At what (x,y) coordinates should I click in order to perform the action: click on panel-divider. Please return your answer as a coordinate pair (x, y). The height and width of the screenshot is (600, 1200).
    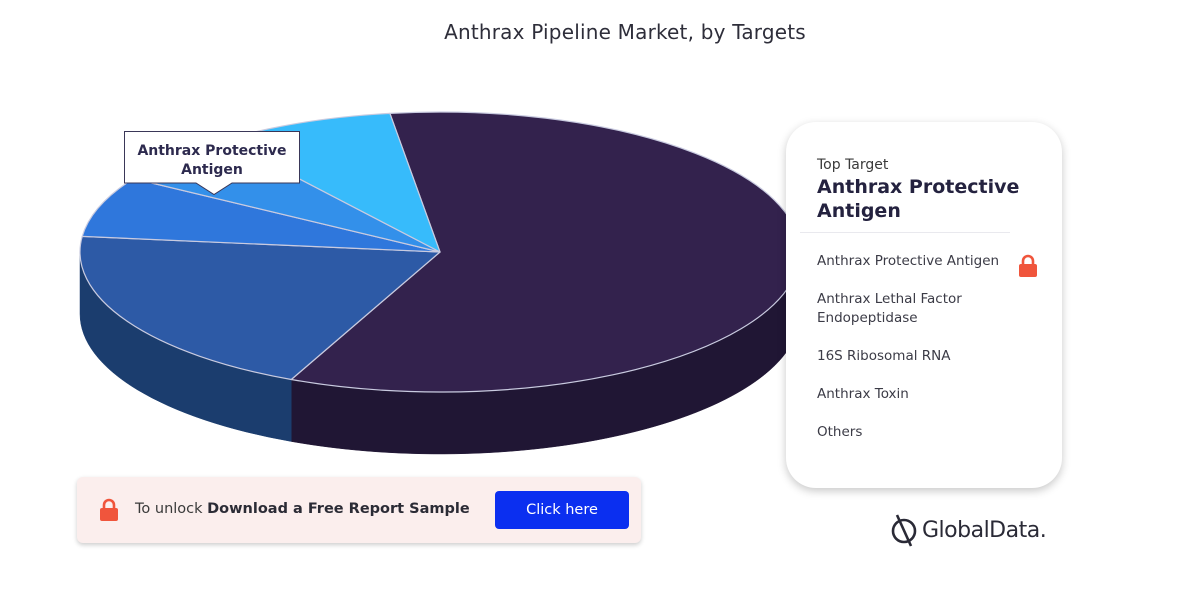
    Looking at the image, I should click on (905, 232).